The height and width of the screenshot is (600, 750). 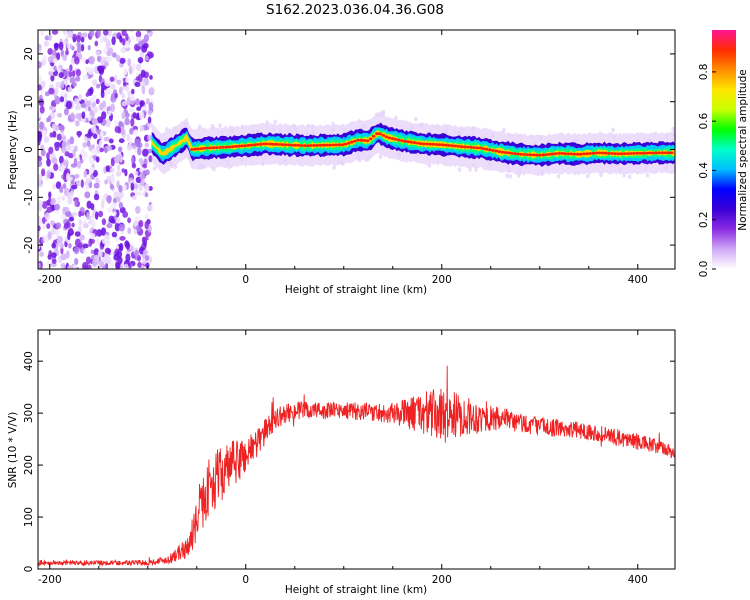 I want to click on colorbar-tick-label: 0.2, so click(x=704, y=219).